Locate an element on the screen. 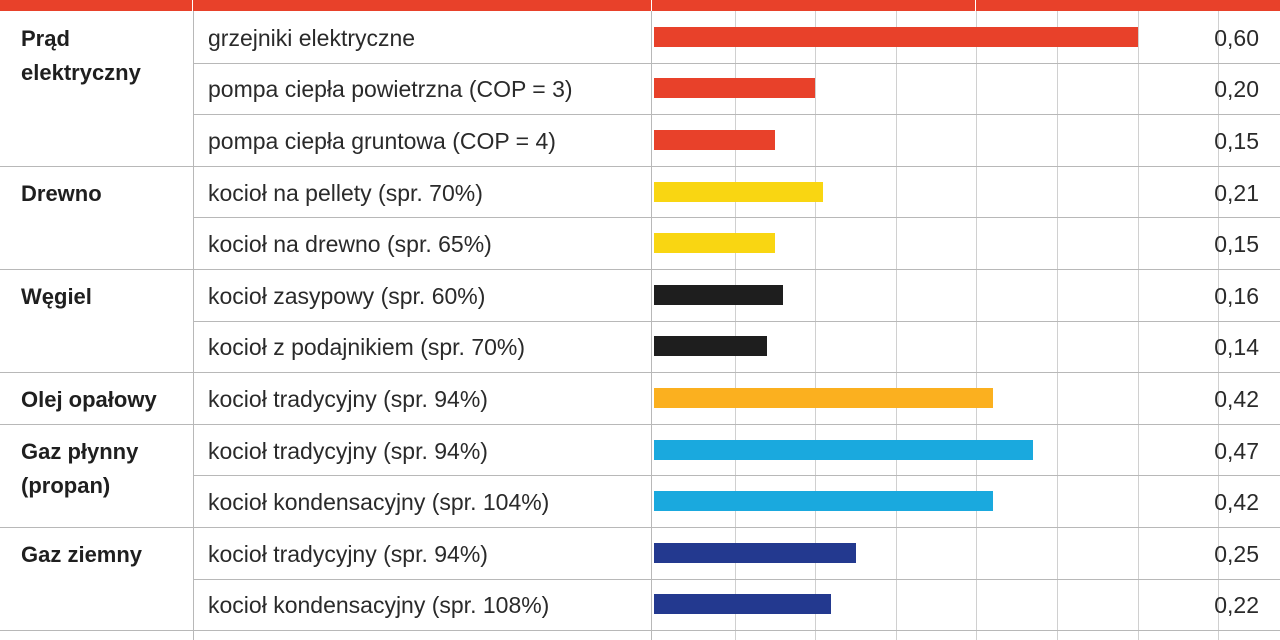 This screenshot has width=1280, height=640. category-label: Węgiel is located at coordinates (56, 296).